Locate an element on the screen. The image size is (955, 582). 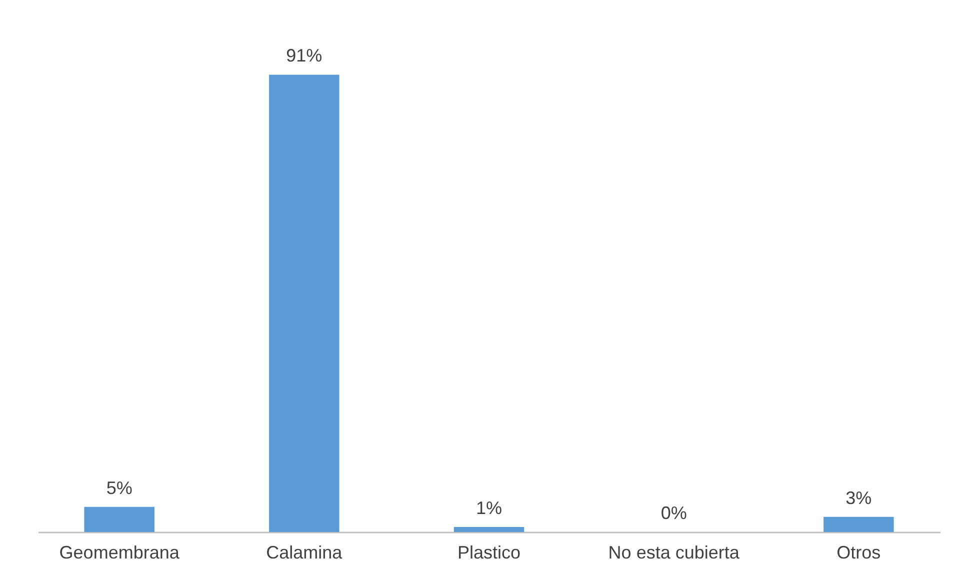
data-label: 1% is located at coordinates (489, 508).